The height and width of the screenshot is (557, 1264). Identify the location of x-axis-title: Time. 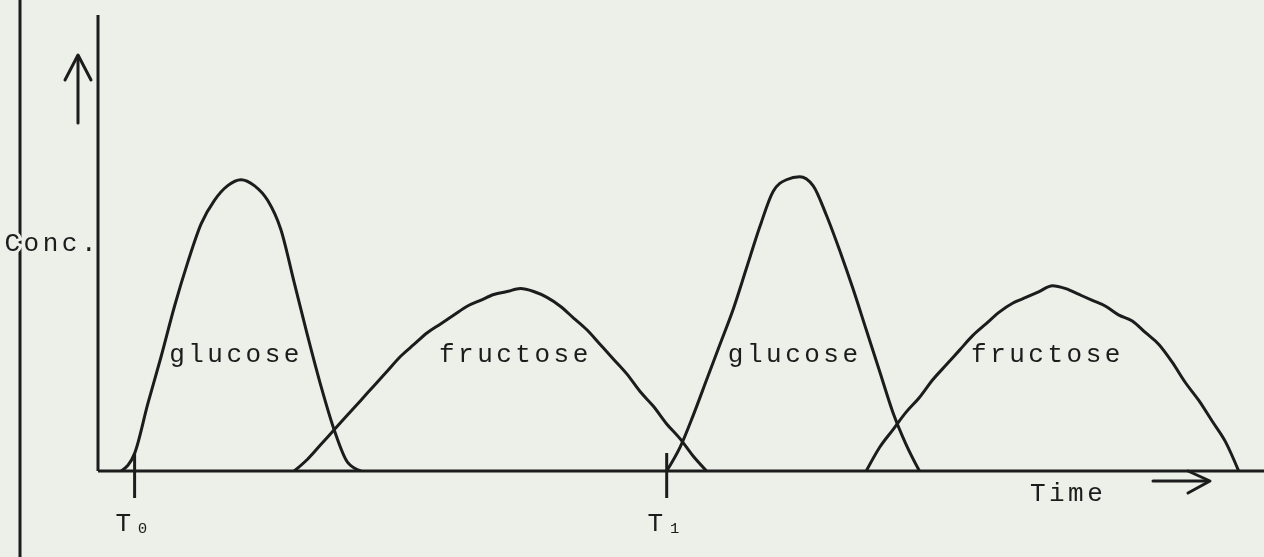
(1068, 494).